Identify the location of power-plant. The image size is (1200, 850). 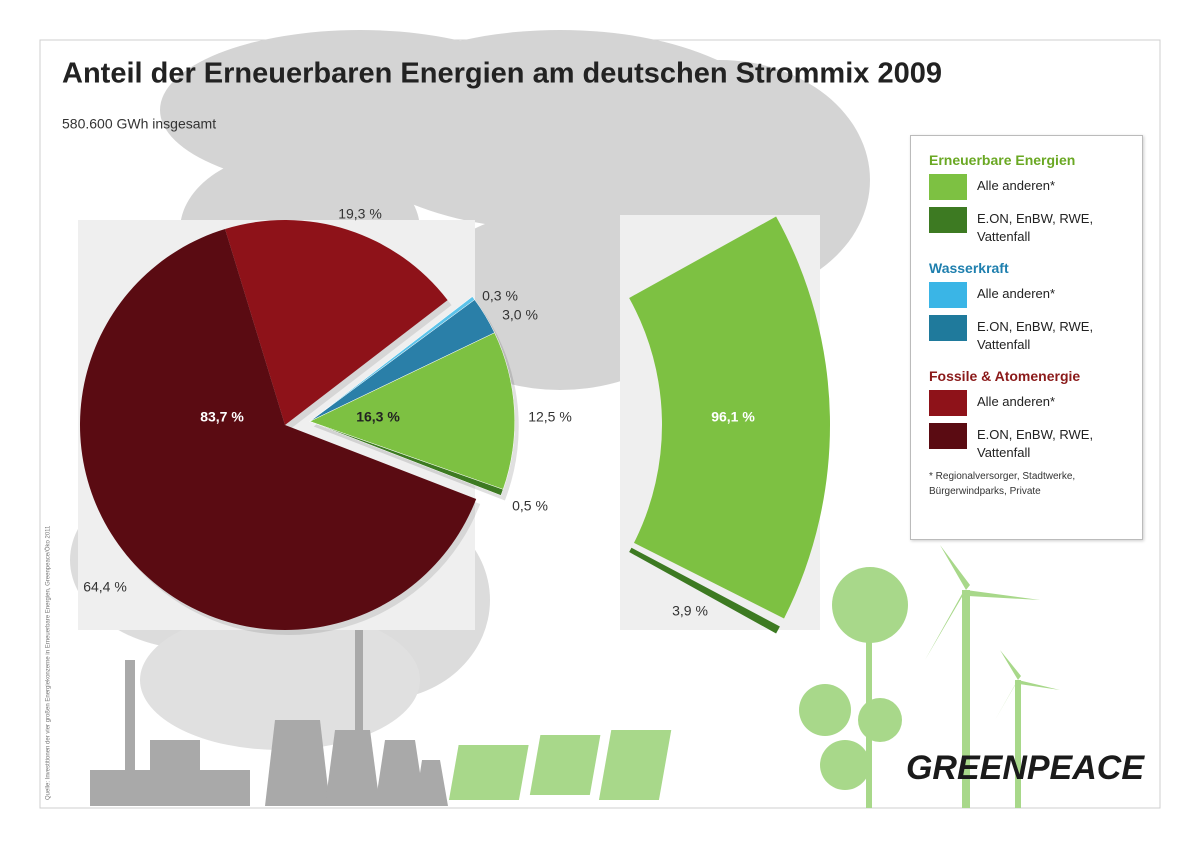
(269, 703).